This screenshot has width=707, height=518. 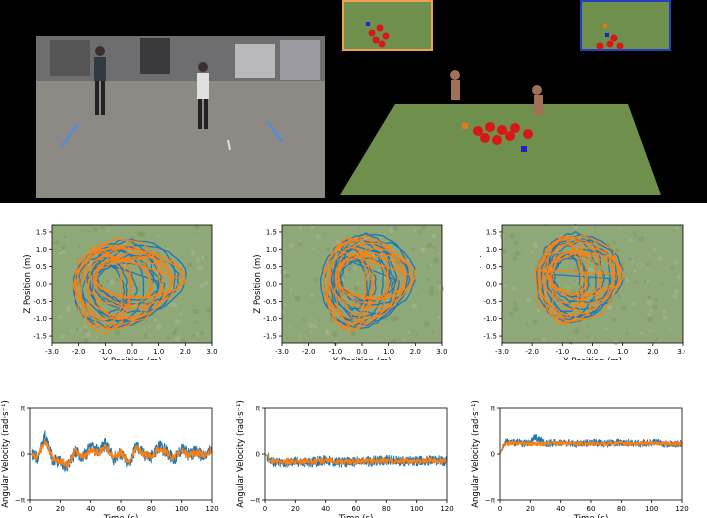 I want to click on y-tick-label: −π, so click(x=20, y=501).